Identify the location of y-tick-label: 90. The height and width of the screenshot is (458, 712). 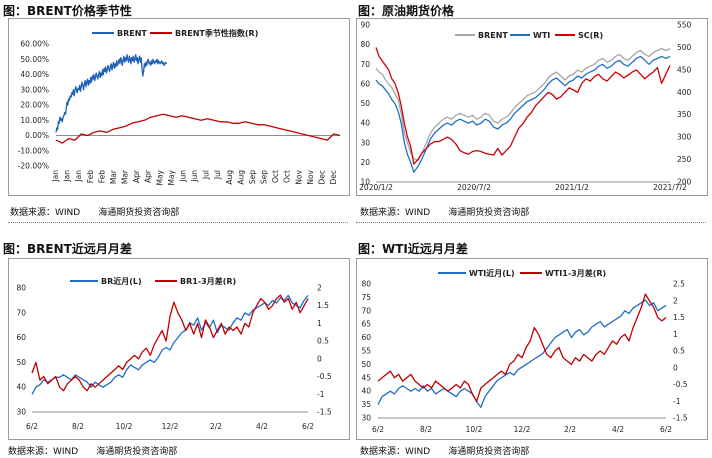
(365, 25).